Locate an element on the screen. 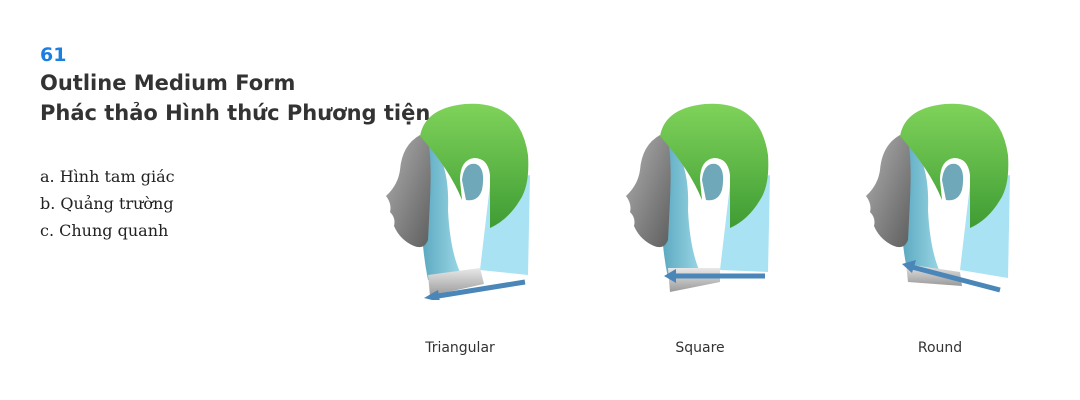 Image resolution: width=1080 pixels, height=400 pixels. title-vietnamese: Phác thảo Hình thức Phương tiện is located at coordinates (235, 113).